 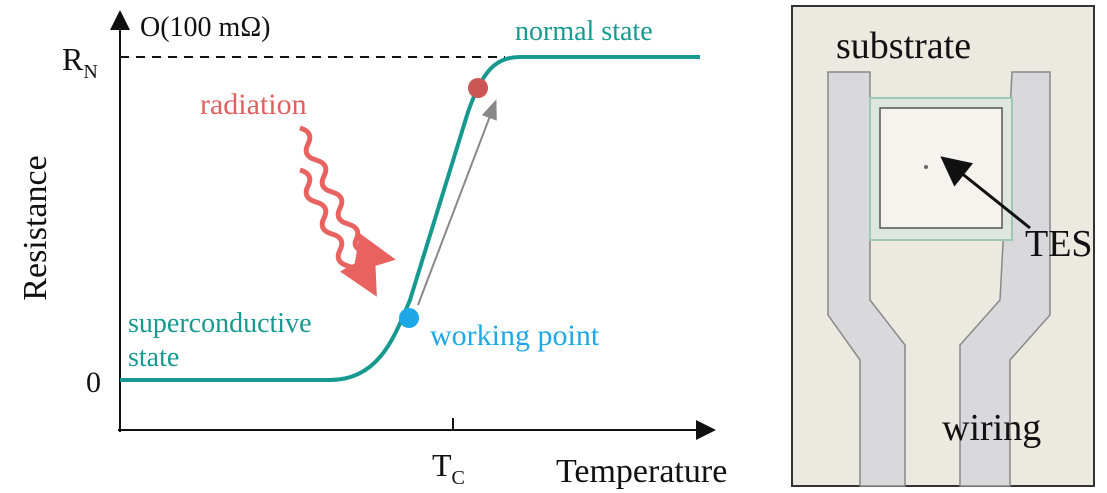 I want to click on gray-arrow, so click(x=457, y=202).